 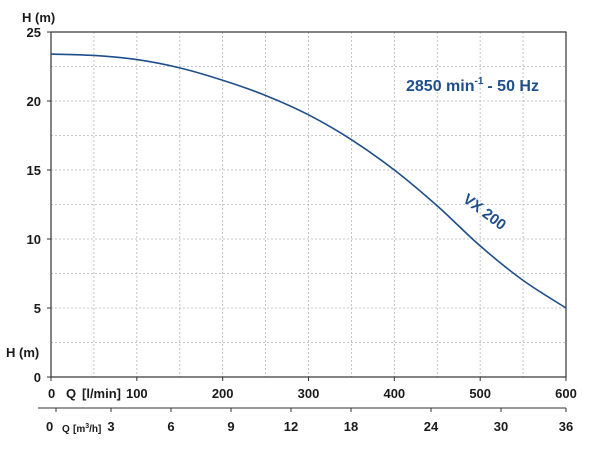 I want to click on x2-unit-suffix: /h], so click(x=95, y=429).